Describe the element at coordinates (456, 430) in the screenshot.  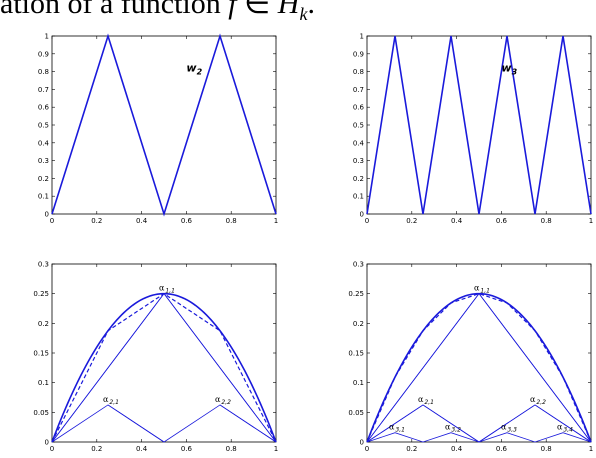
I see `alpha-subscript: 3,2` at that location.